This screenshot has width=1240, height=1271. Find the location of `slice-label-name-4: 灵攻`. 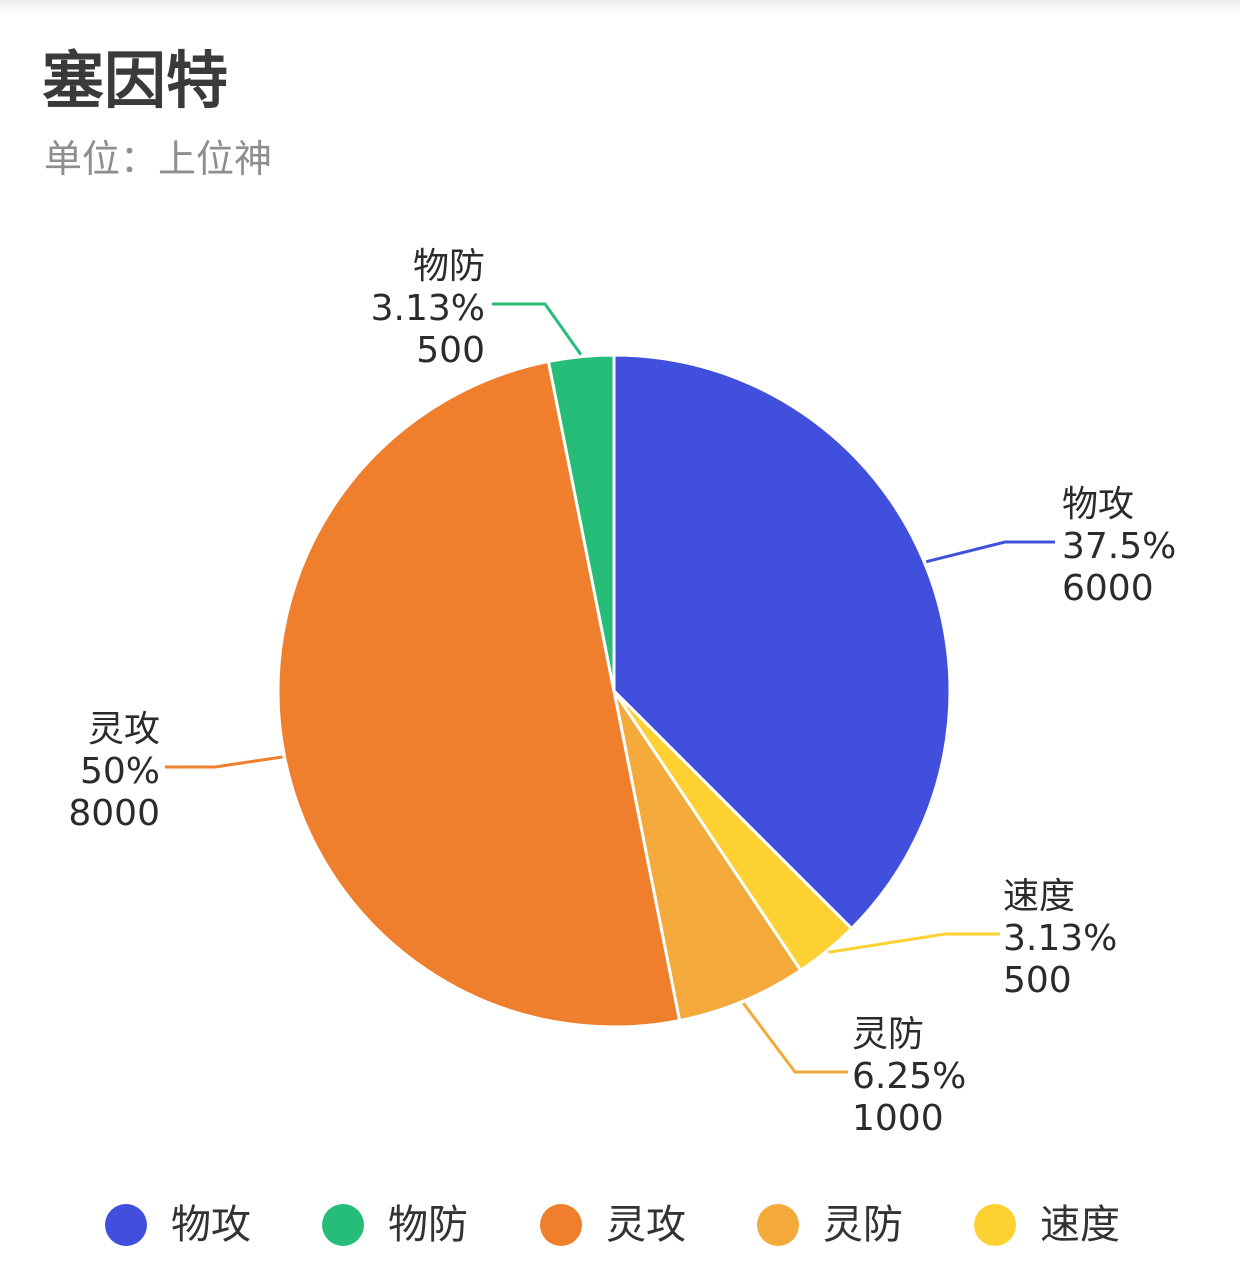

slice-label-name-4: 灵攻 is located at coordinates (124, 729).